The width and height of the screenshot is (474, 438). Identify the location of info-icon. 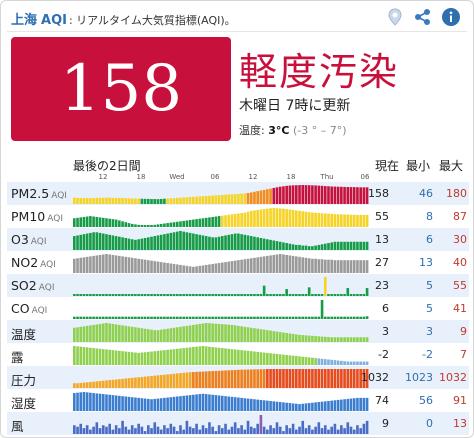
(451, 17).